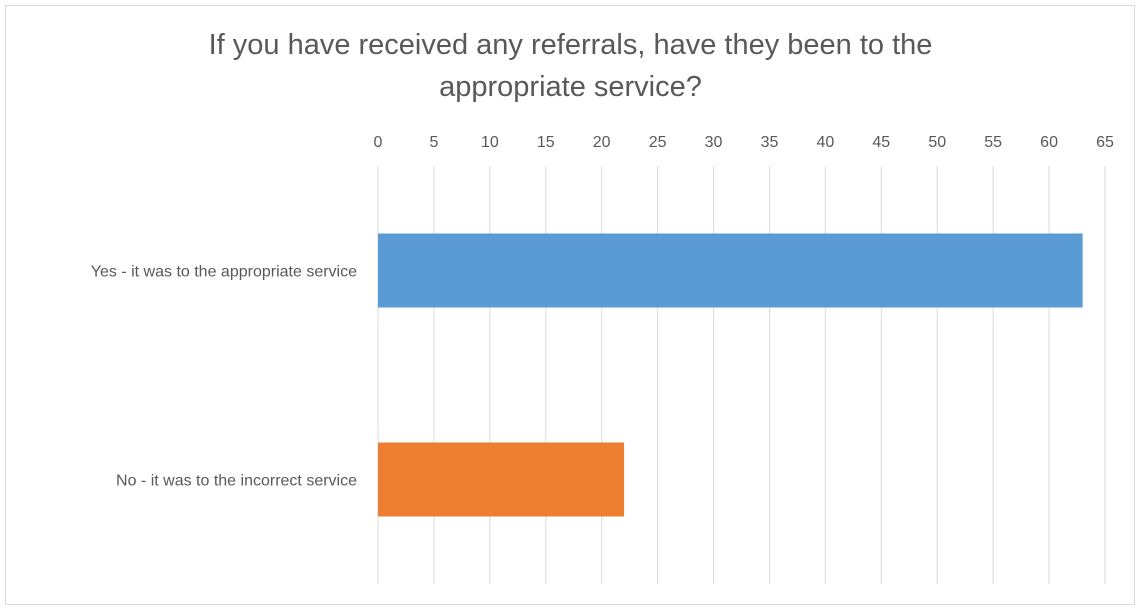 The image size is (1141, 611). What do you see at coordinates (825, 142) in the screenshot?
I see `x-tick-label-40: 40` at bounding box center [825, 142].